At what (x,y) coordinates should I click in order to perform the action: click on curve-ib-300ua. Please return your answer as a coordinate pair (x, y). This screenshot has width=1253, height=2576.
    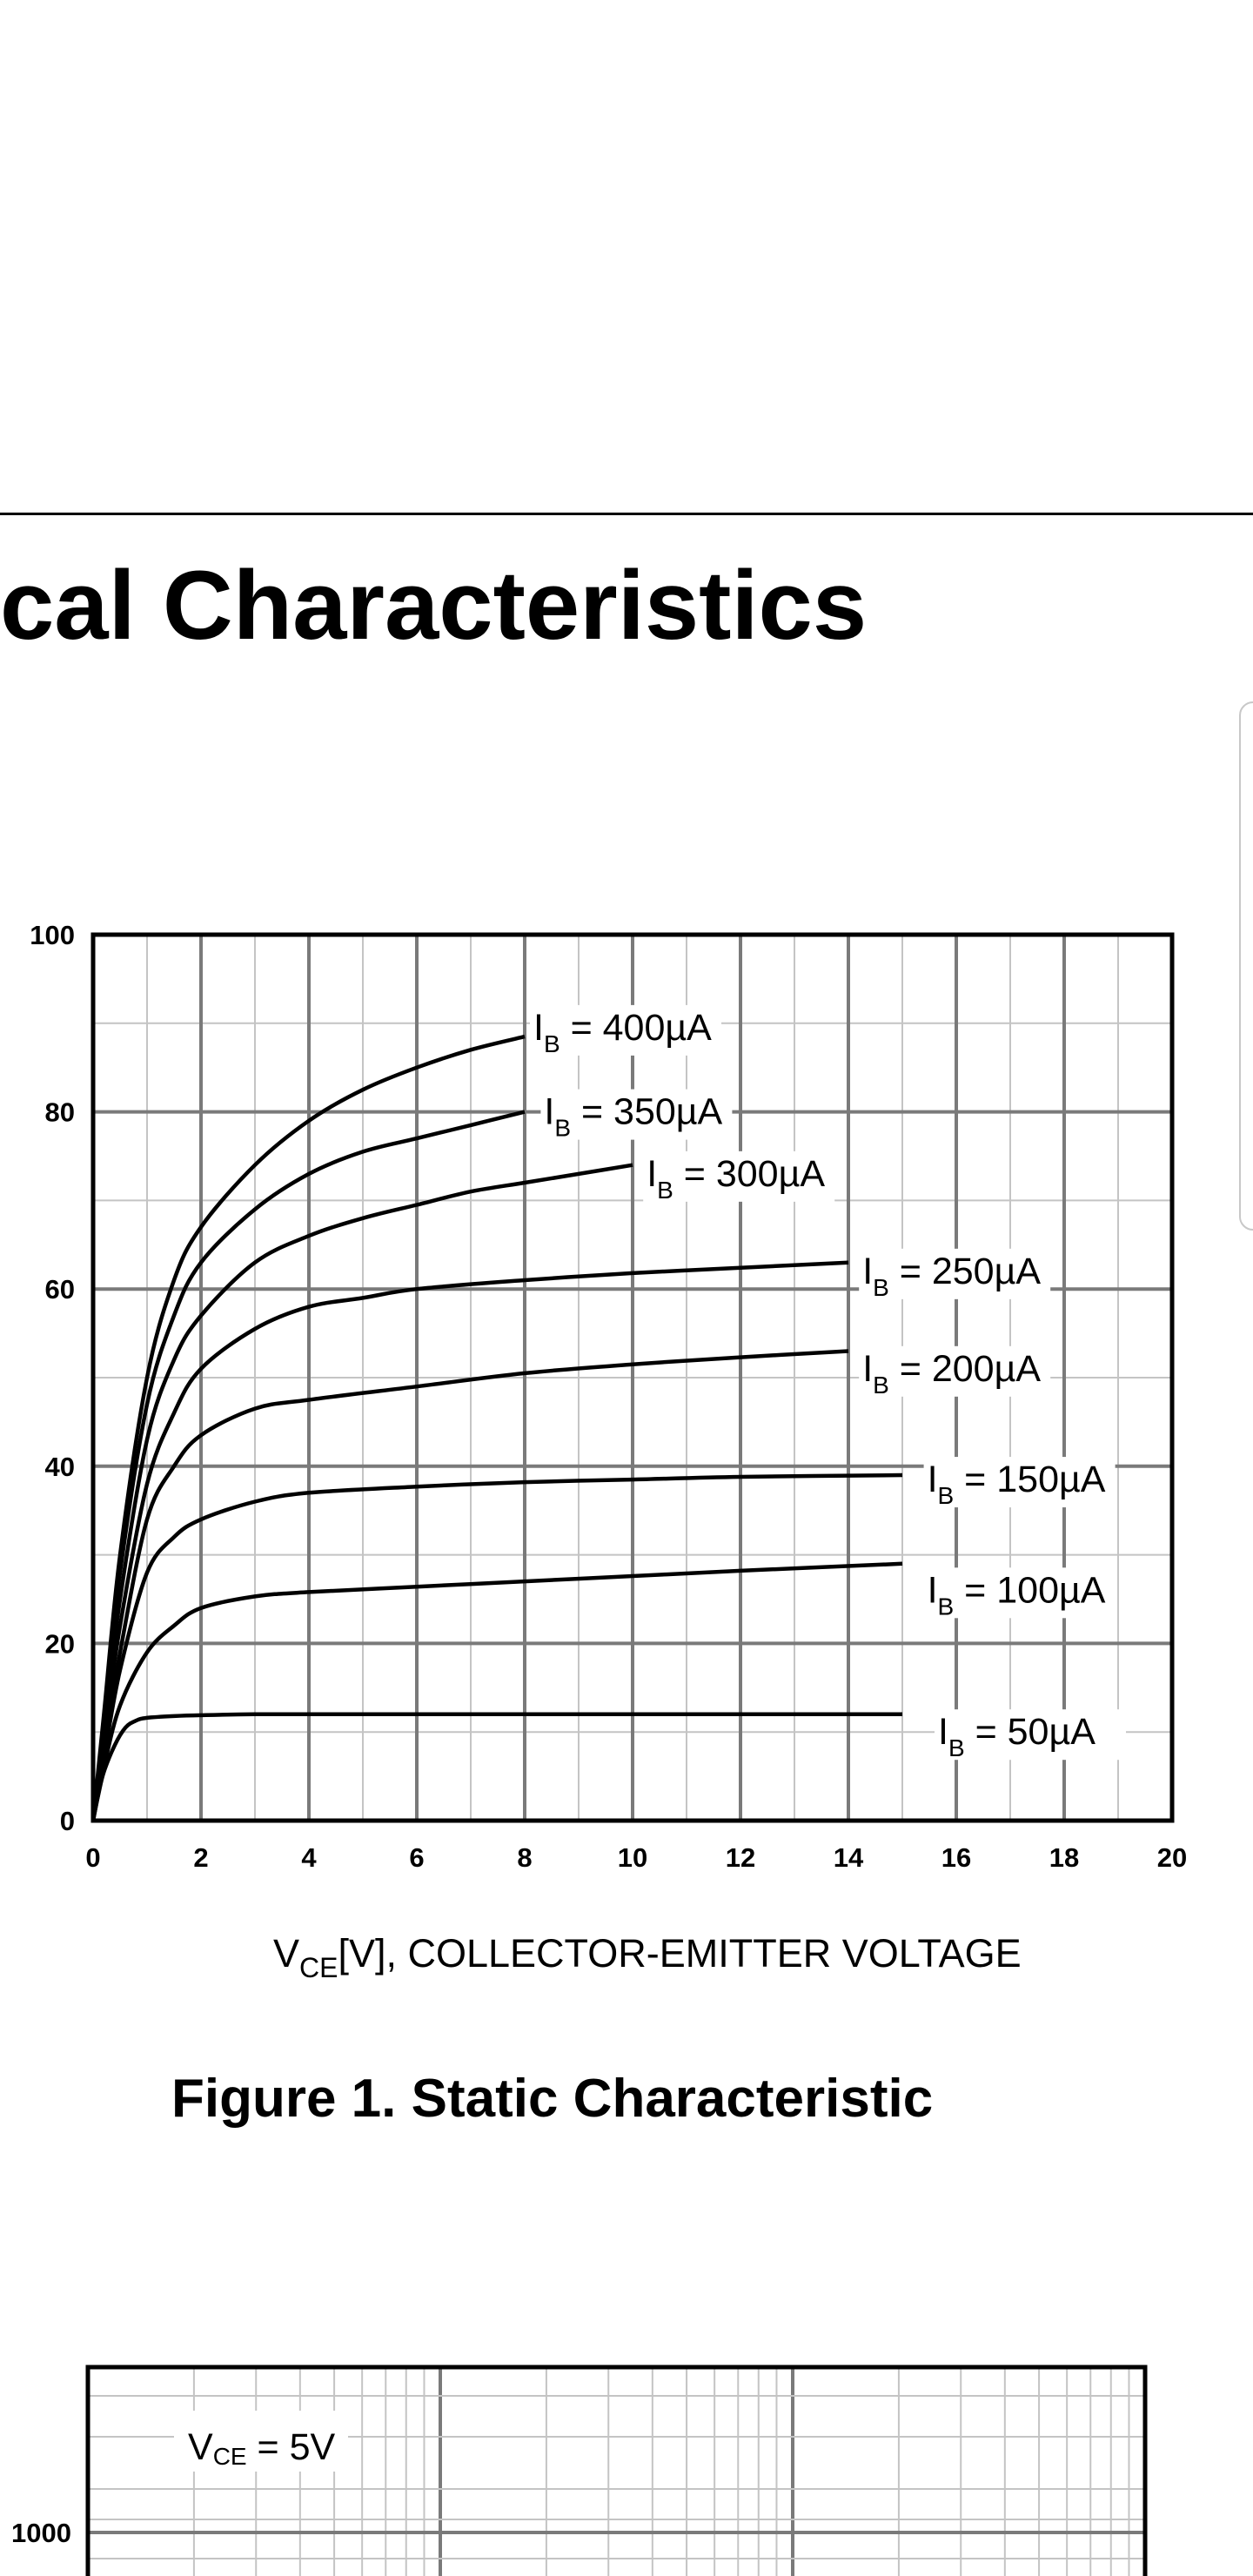
    Looking at the image, I should click on (361, 1492).